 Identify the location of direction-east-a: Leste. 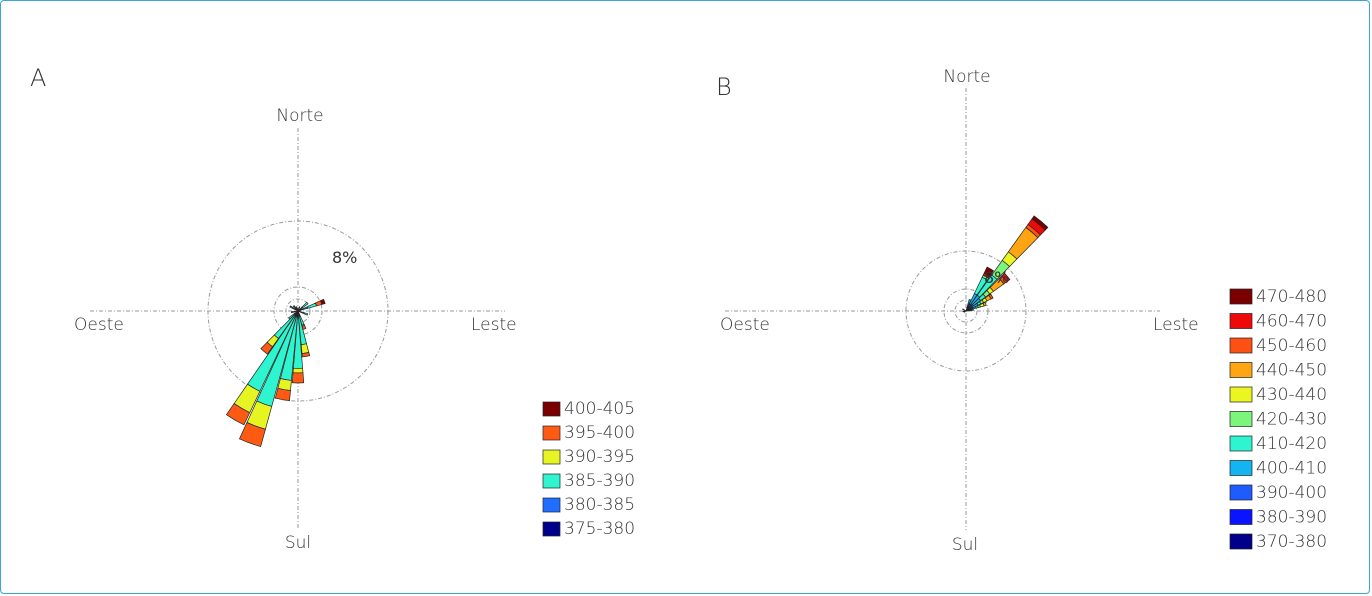
(494, 325).